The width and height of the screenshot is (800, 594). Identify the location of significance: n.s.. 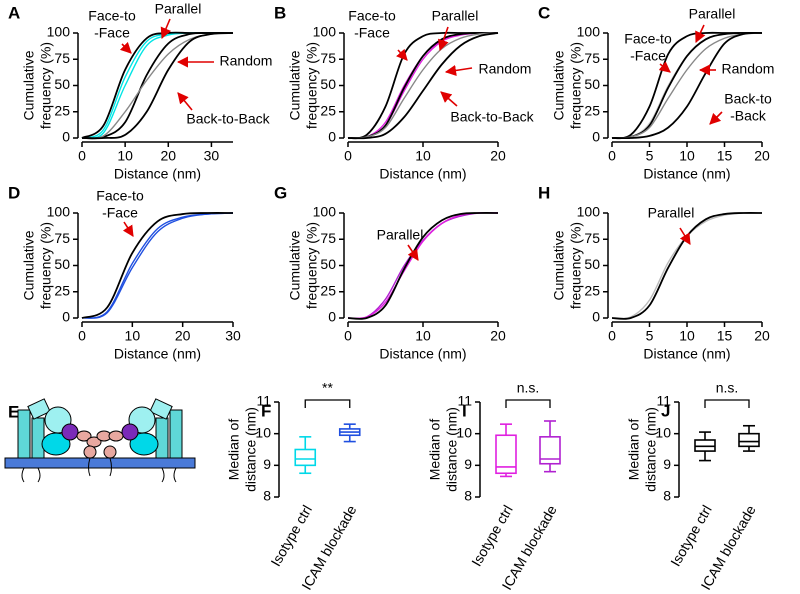
(528, 388).